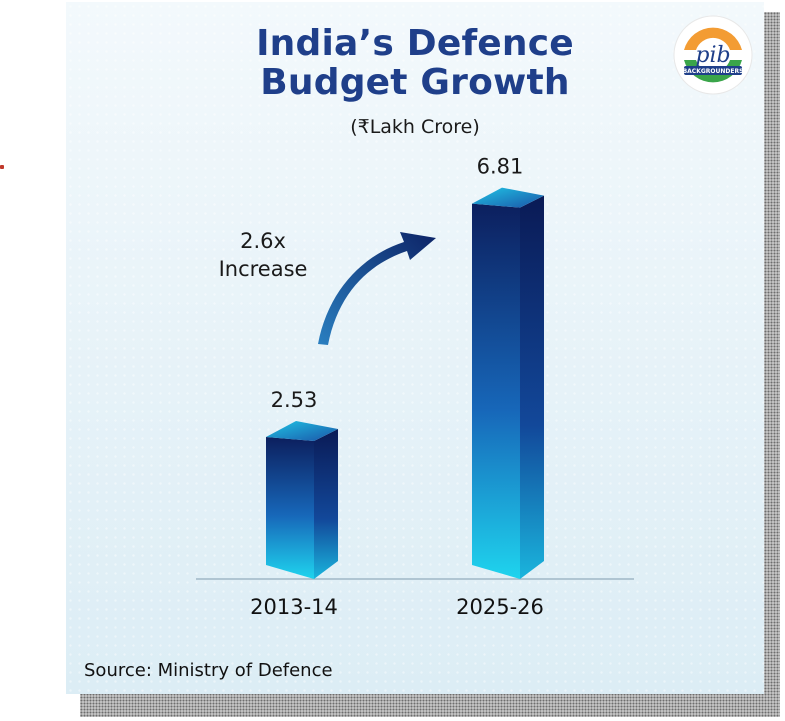 This screenshot has height=721, width=785. What do you see at coordinates (500, 167) in the screenshot?
I see `bar-value-label: 6.81` at bounding box center [500, 167].